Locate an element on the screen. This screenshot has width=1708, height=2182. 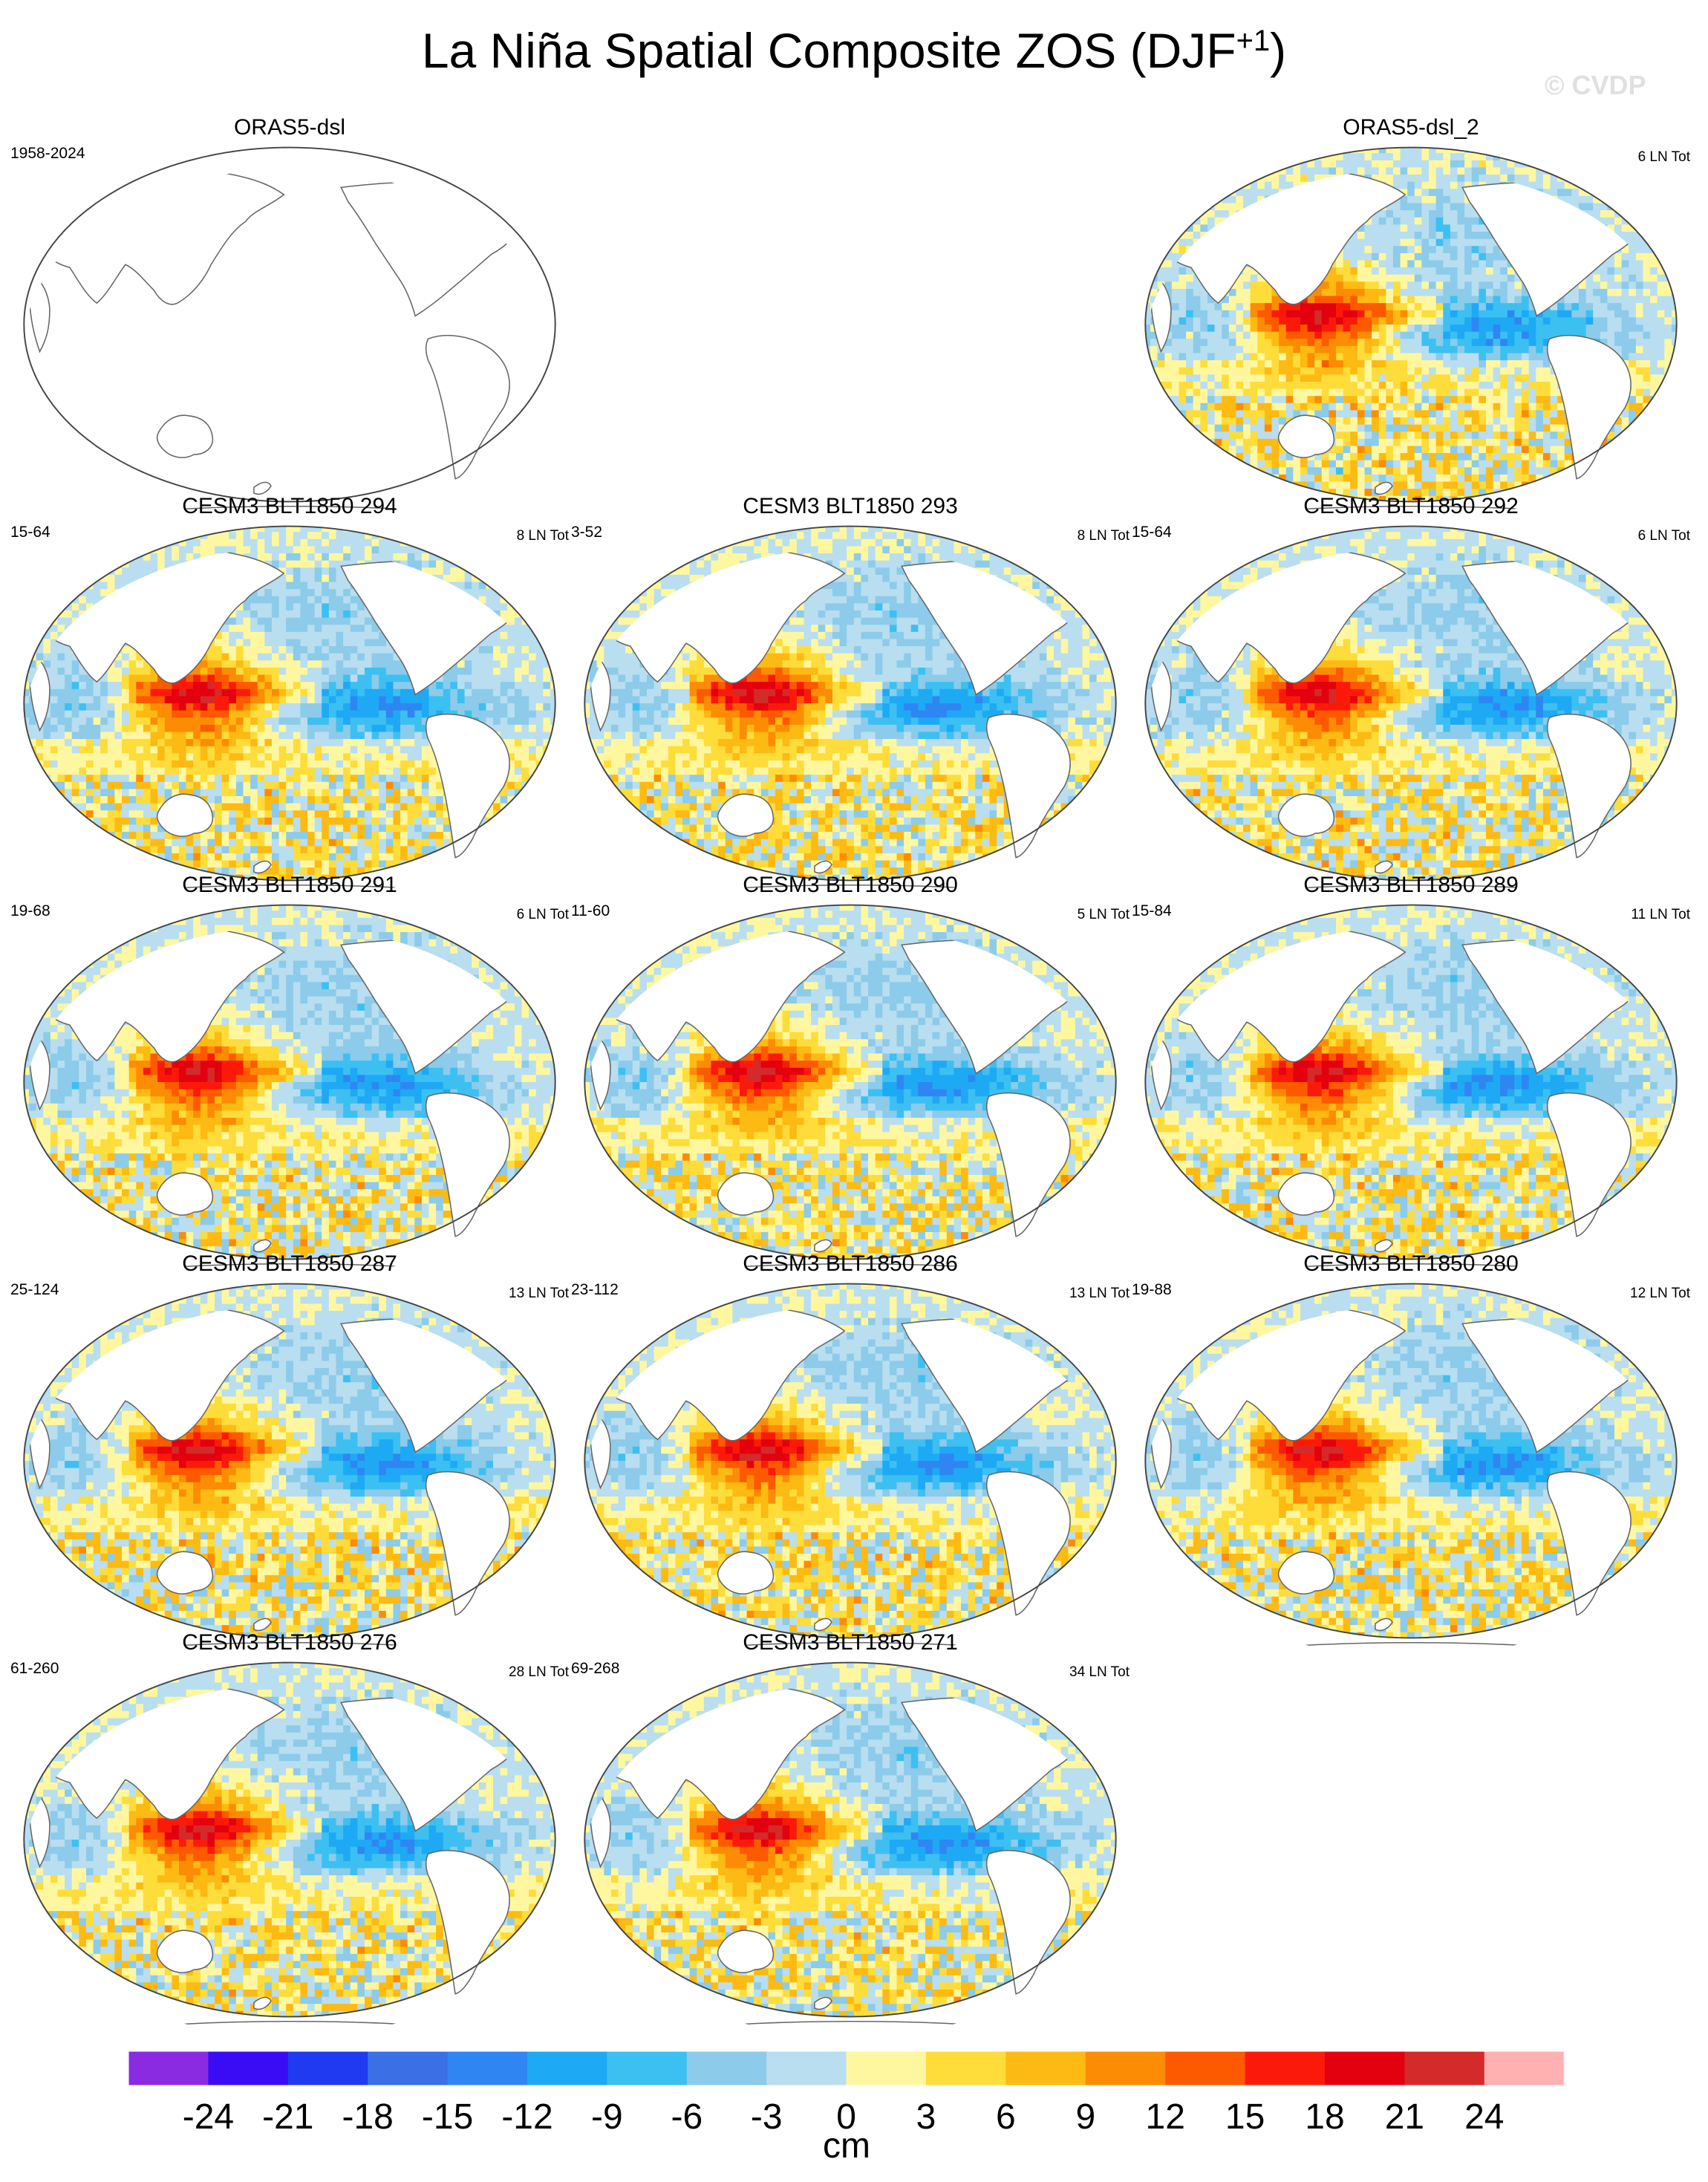
colorbar-tick-label: -24 is located at coordinates (208, 2117).